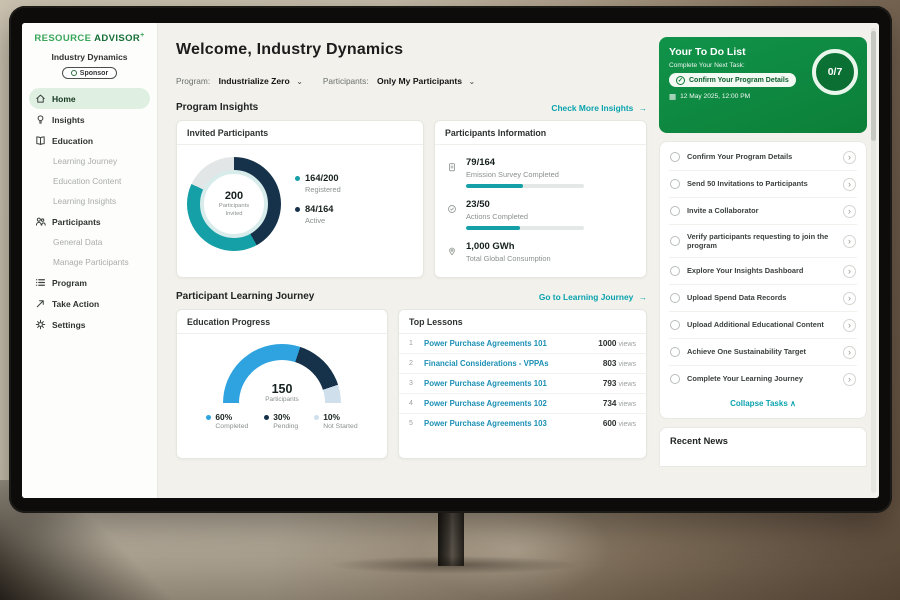 This screenshot has height=600, width=900. I want to click on sidebar-item-education: Education, so click(89, 140).